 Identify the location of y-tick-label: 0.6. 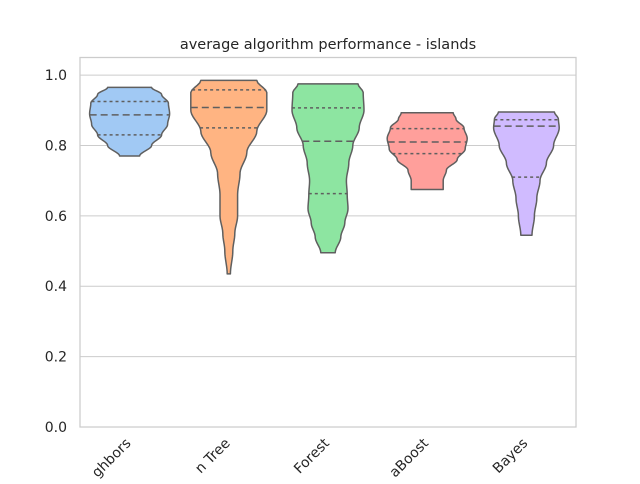
(56, 217).